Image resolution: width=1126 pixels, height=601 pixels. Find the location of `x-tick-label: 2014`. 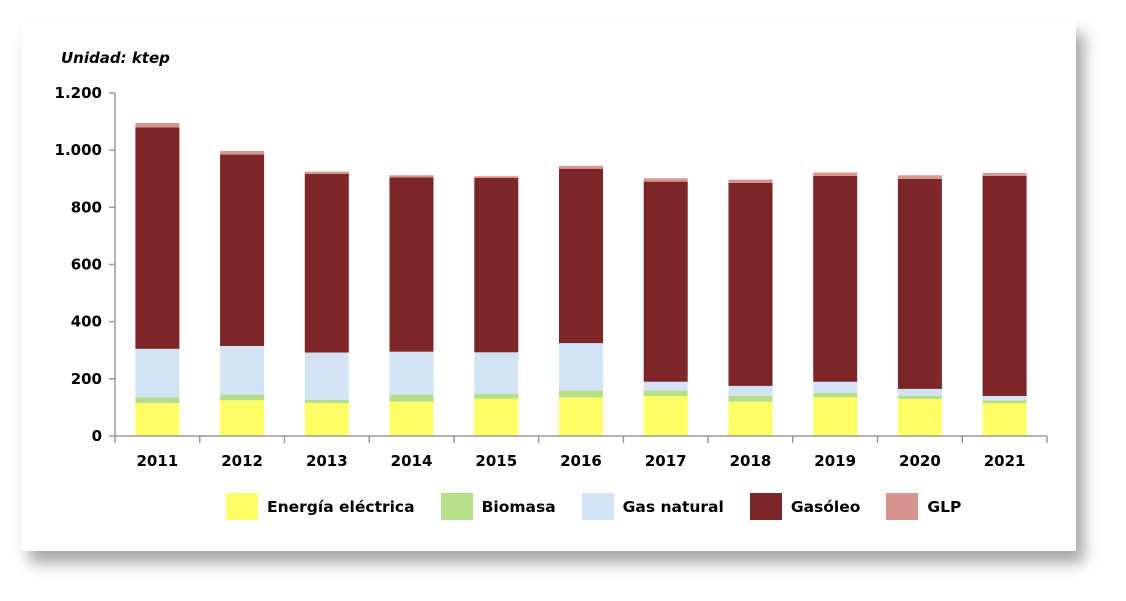

x-tick-label: 2014 is located at coordinates (412, 461).